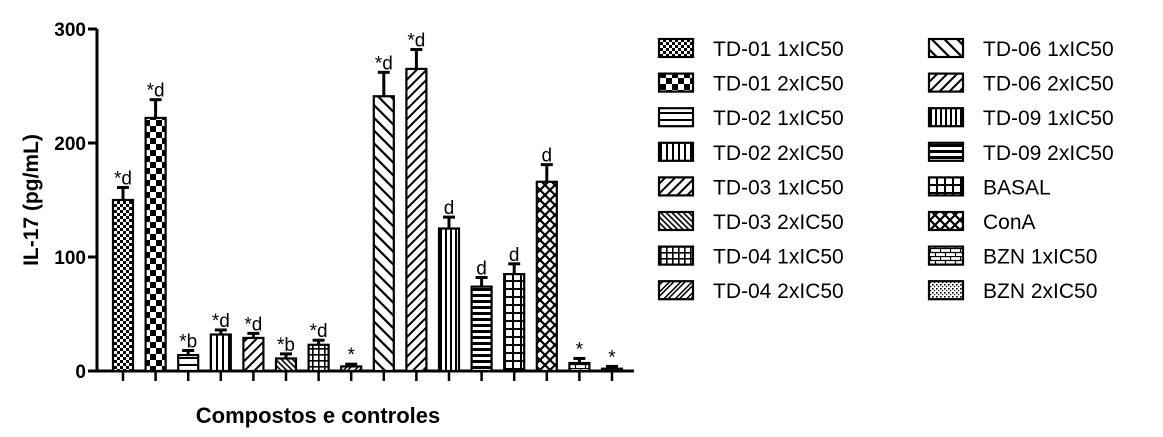 The image size is (1163, 437). What do you see at coordinates (70, 30) in the screenshot?
I see `y-tick-label: 300` at bounding box center [70, 30].